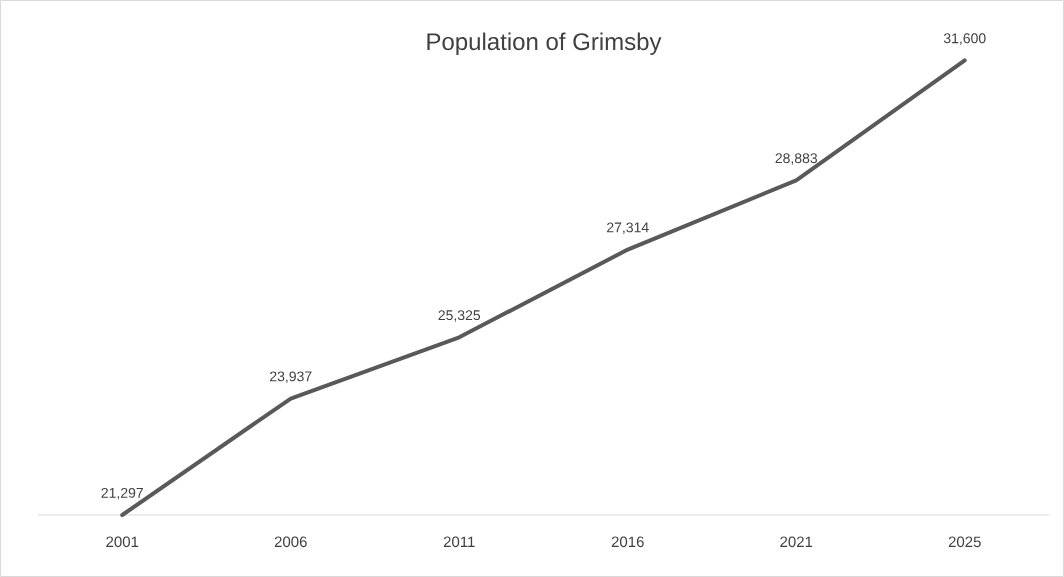 The width and height of the screenshot is (1064, 577). I want to click on data-label: 23,937, so click(291, 377).